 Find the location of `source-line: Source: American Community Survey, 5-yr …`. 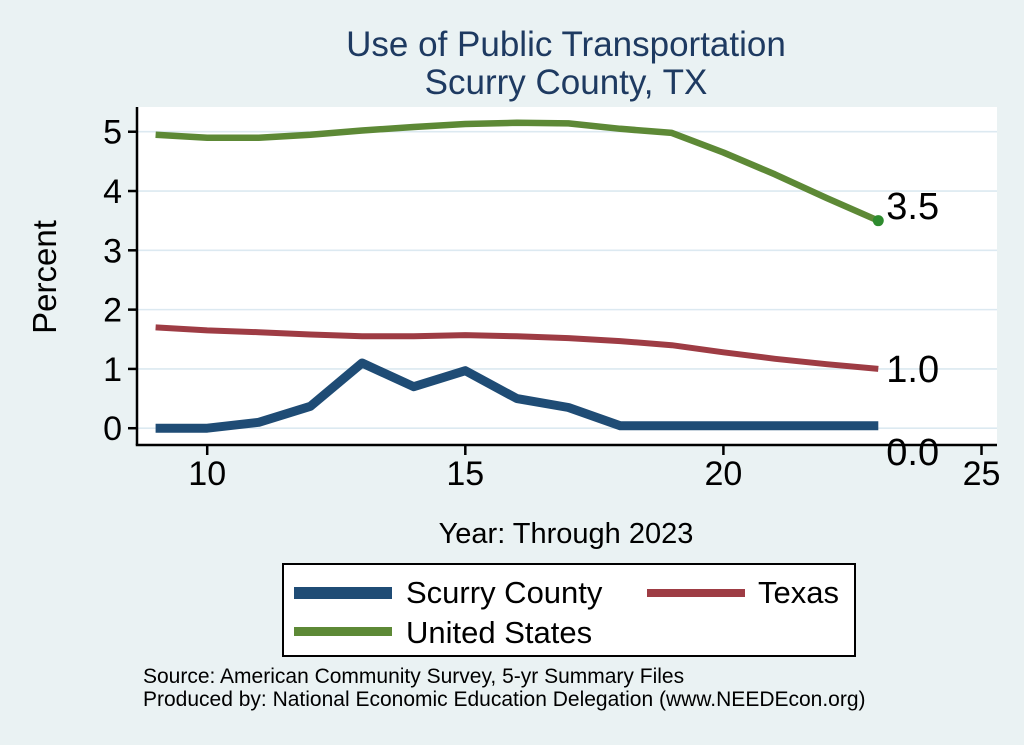

source-line: Source: American Community Survey, 5-yr … is located at coordinates (414, 676).